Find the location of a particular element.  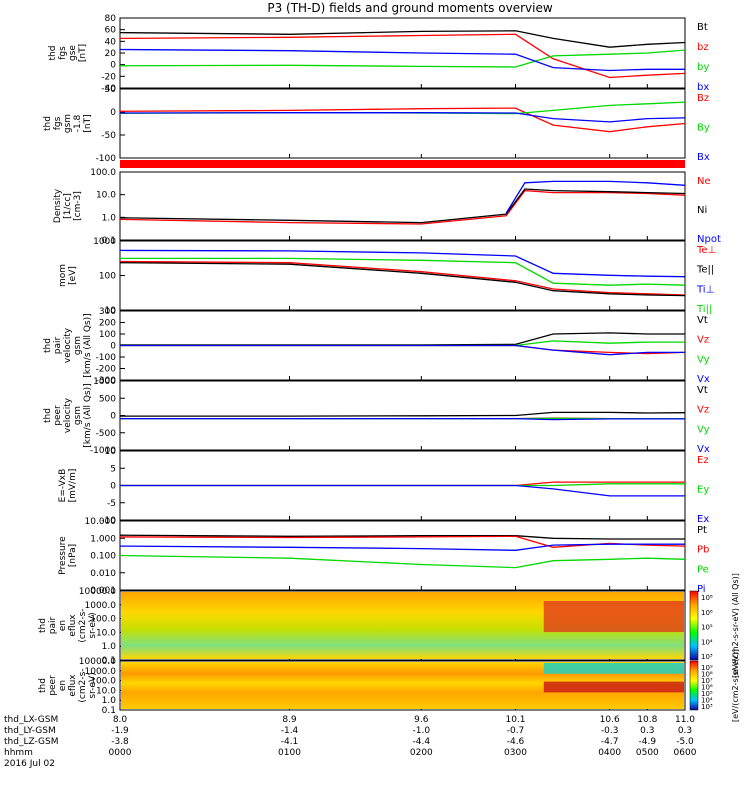

series-Ex is located at coordinates (402, 490).